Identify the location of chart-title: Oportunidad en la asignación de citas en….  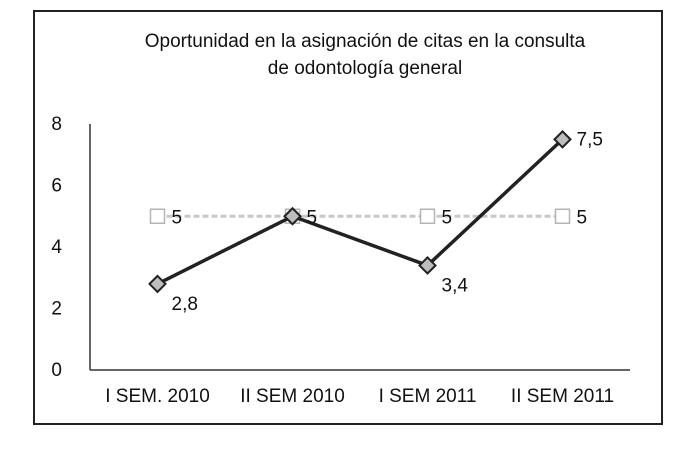
(365, 55).